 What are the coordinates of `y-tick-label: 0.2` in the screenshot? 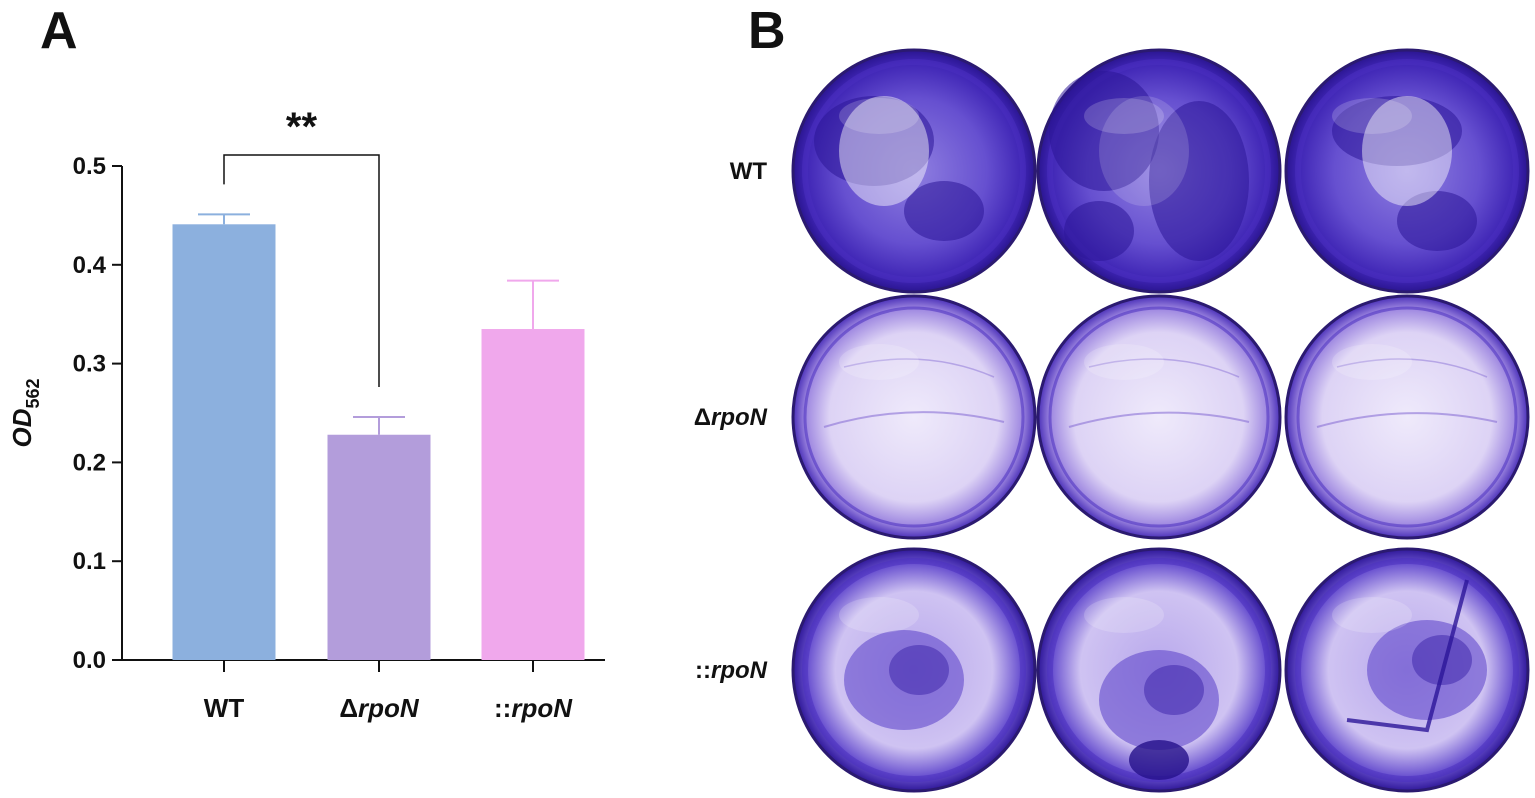 It's located at (89, 462).